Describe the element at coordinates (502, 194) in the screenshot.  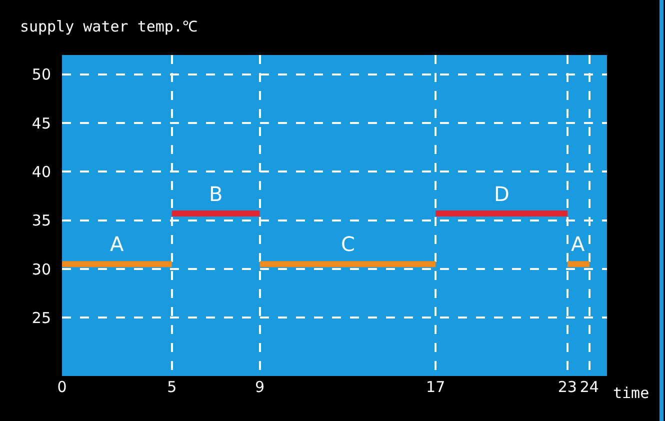
I see `annotation: D` at that location.